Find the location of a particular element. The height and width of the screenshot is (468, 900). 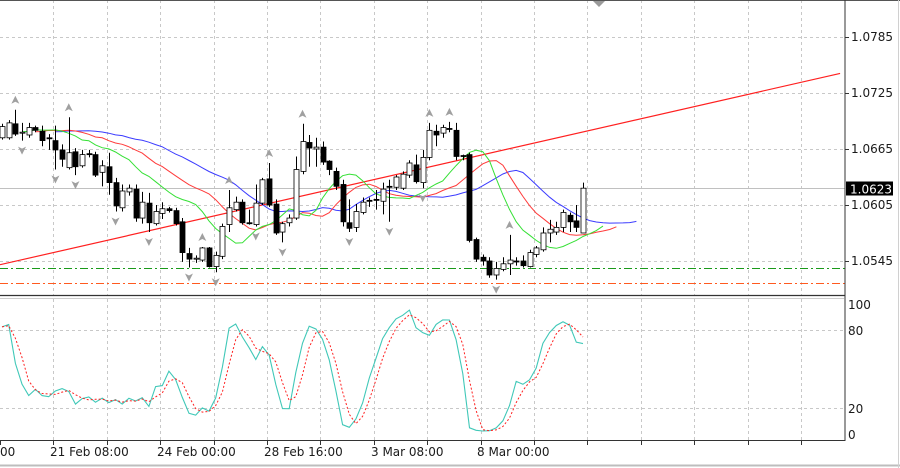

time-tick-label: 21 Feb 08:00 is located at coordinates (89, 452).